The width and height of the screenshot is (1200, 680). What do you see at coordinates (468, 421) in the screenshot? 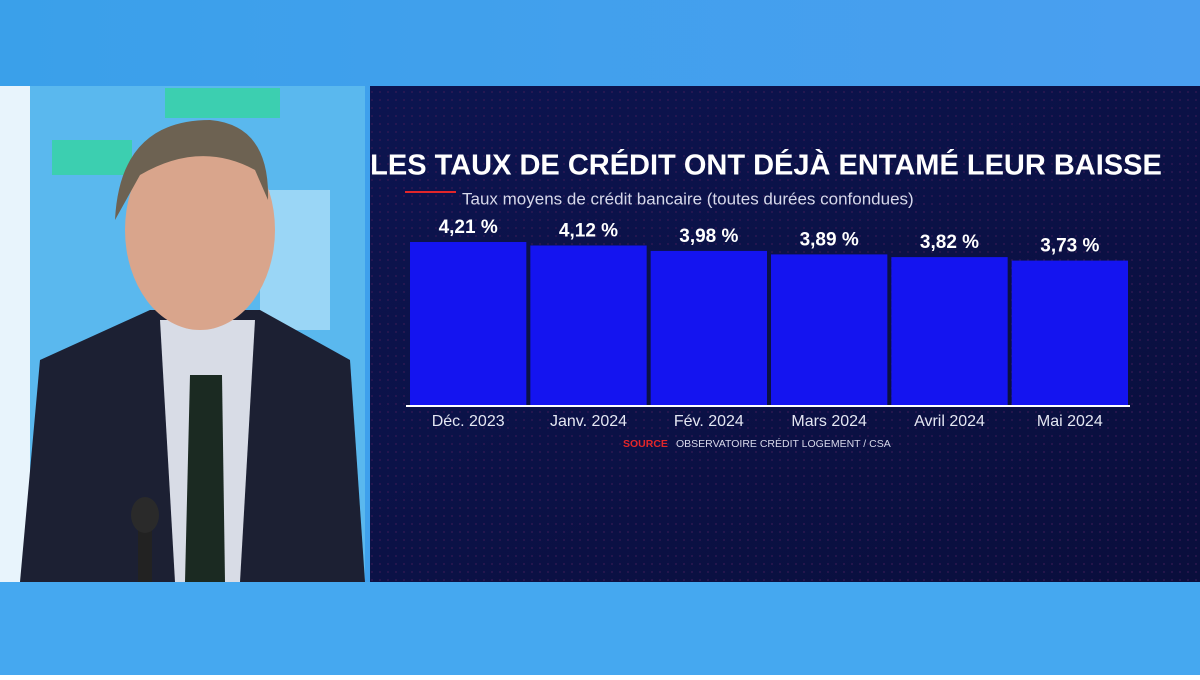
I see `x-tick-label: Déc. 2023` at bounding box center [468, 421].